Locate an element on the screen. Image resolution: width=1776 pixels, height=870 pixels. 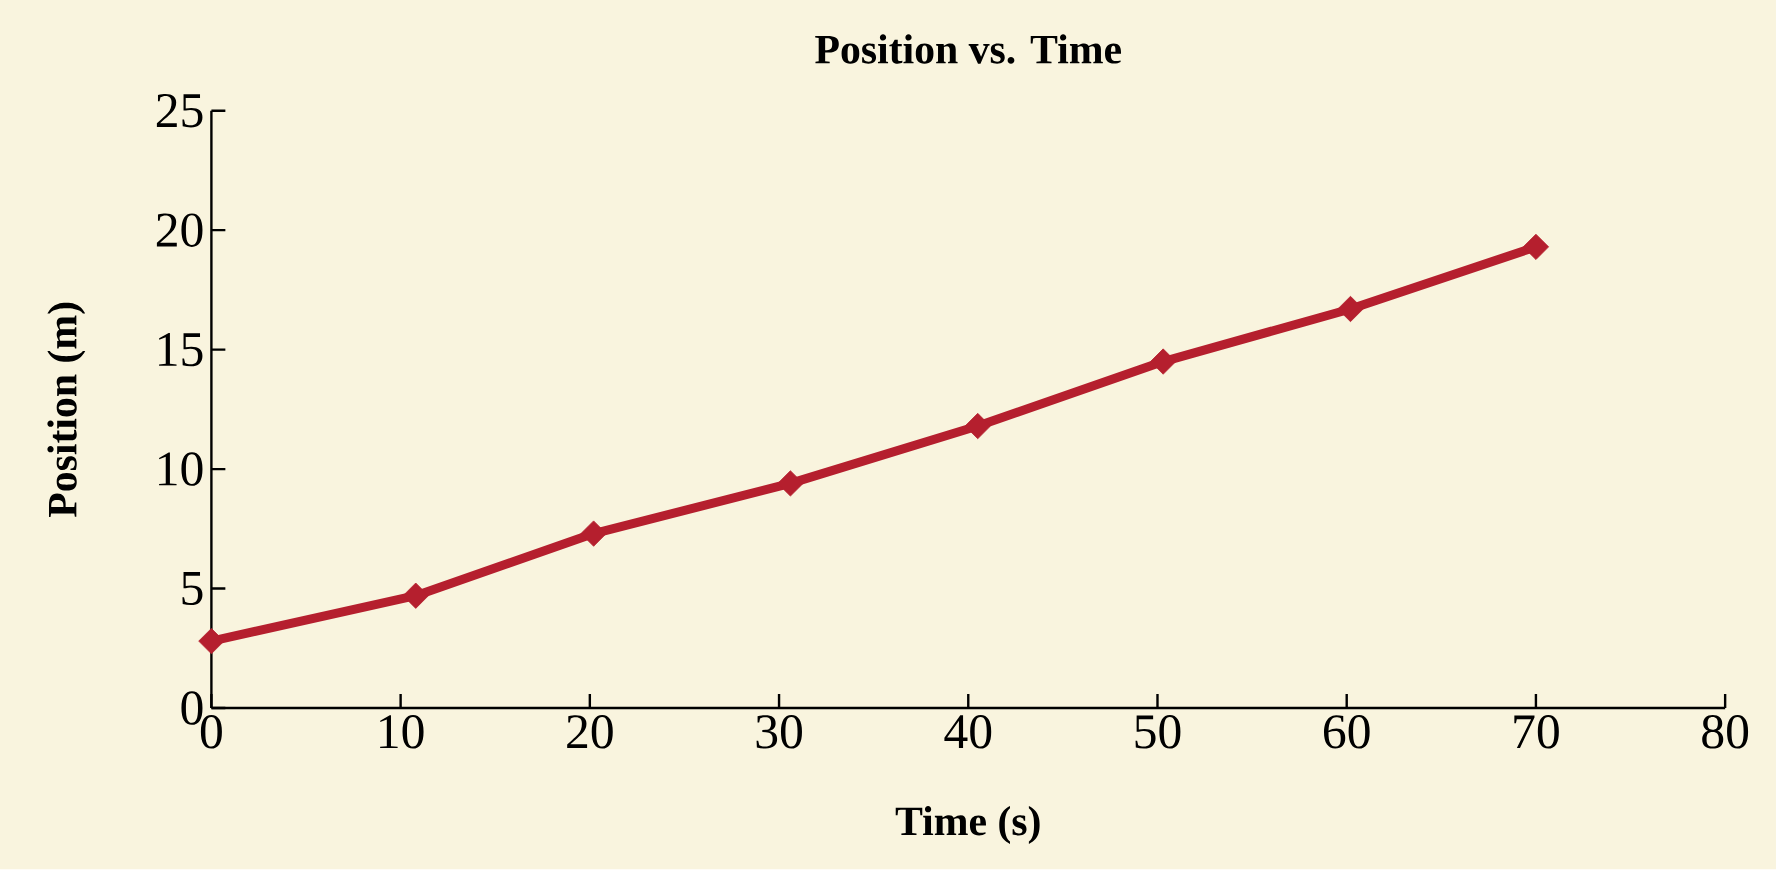
y-tick-label: 25 is located at coordinates (179, 111).